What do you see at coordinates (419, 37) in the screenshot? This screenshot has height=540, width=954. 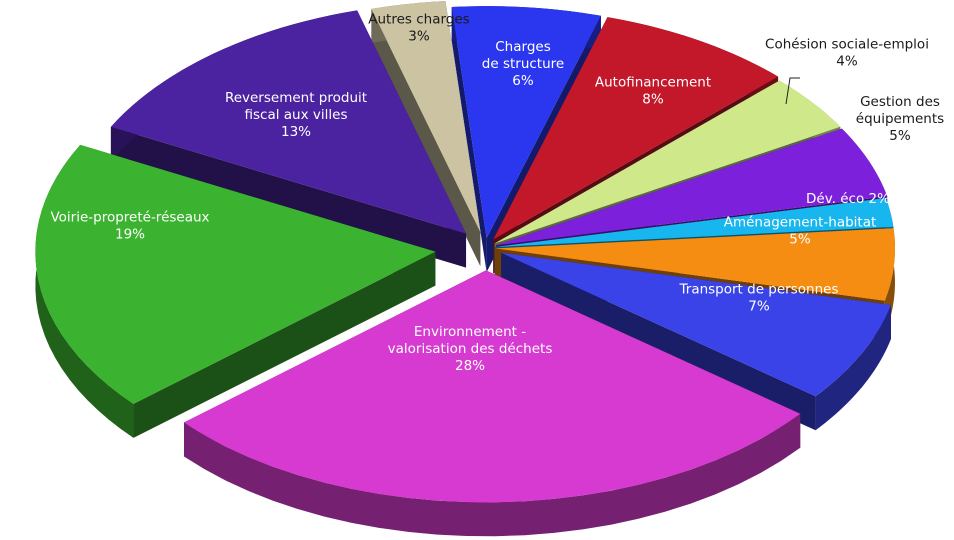 I see `slice-pct-label-11: 3%` at bounding box center [419, 37].